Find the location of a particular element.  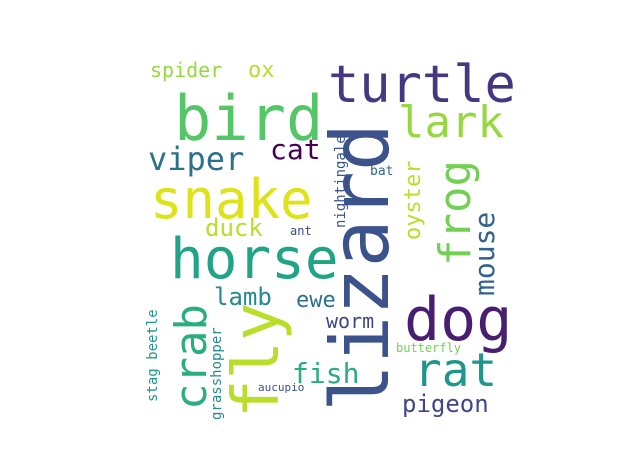

word-cat: cat is located at coordinates (295, 149).